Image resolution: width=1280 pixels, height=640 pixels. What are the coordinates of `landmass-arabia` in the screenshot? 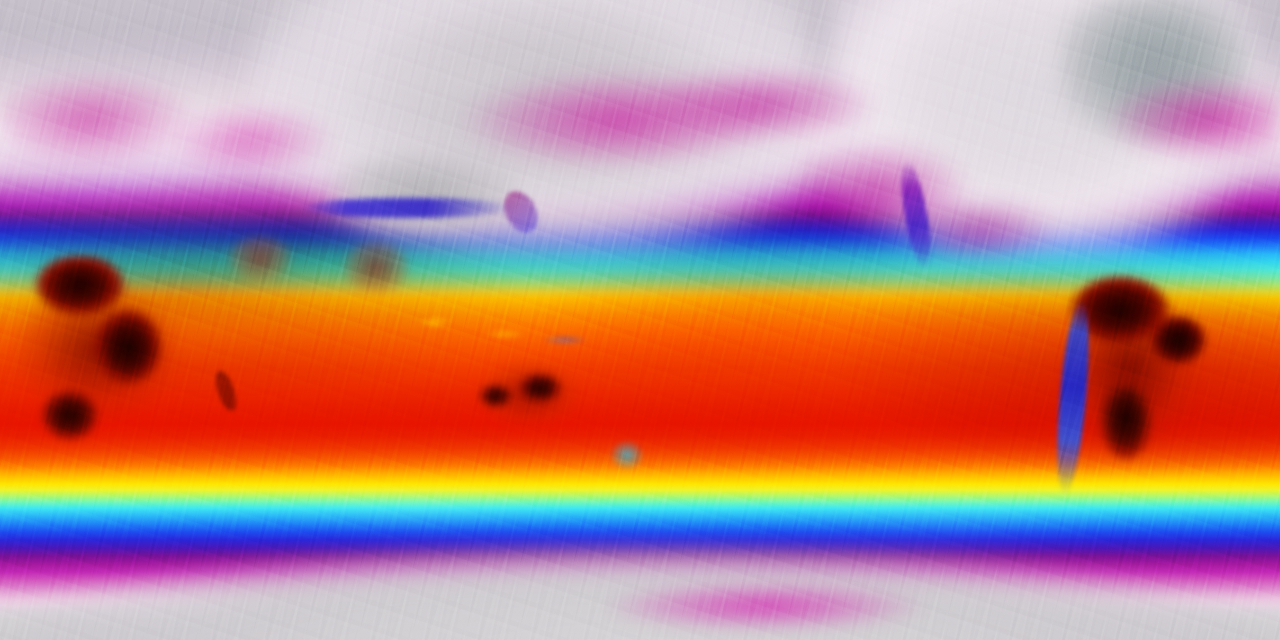 It's located at (260, 260).